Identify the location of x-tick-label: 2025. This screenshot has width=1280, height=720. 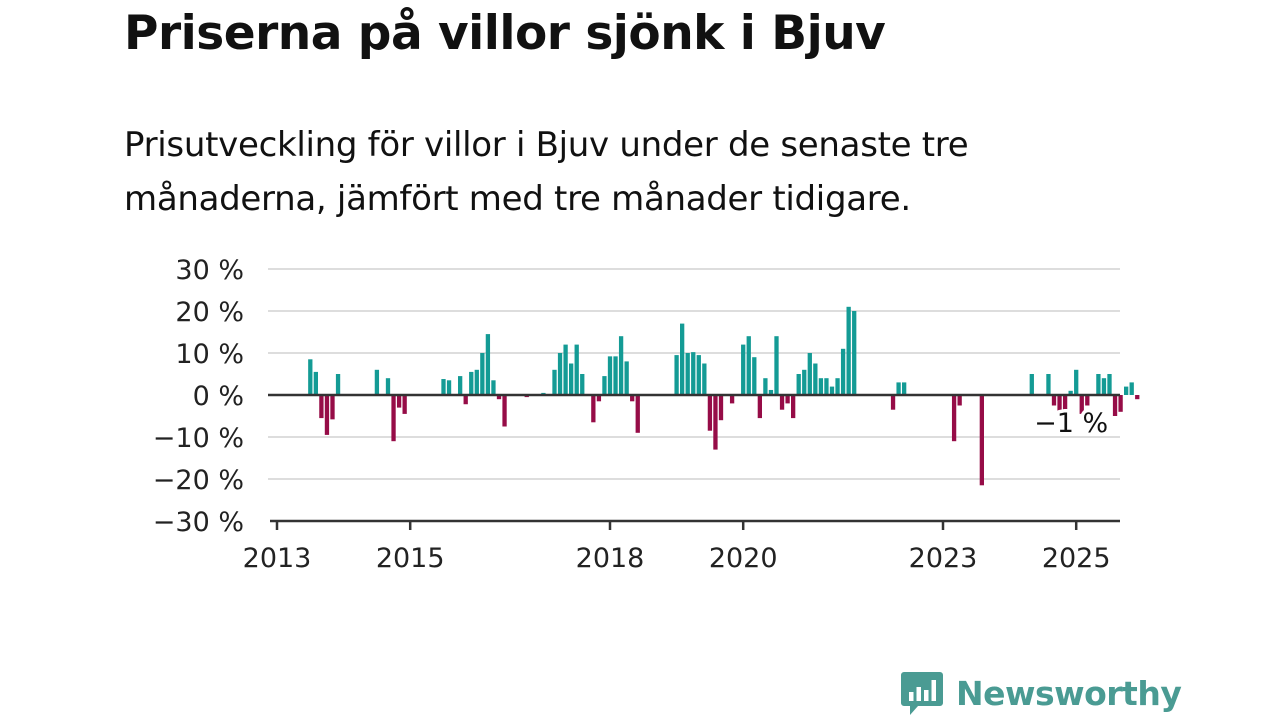
(1076, 558).